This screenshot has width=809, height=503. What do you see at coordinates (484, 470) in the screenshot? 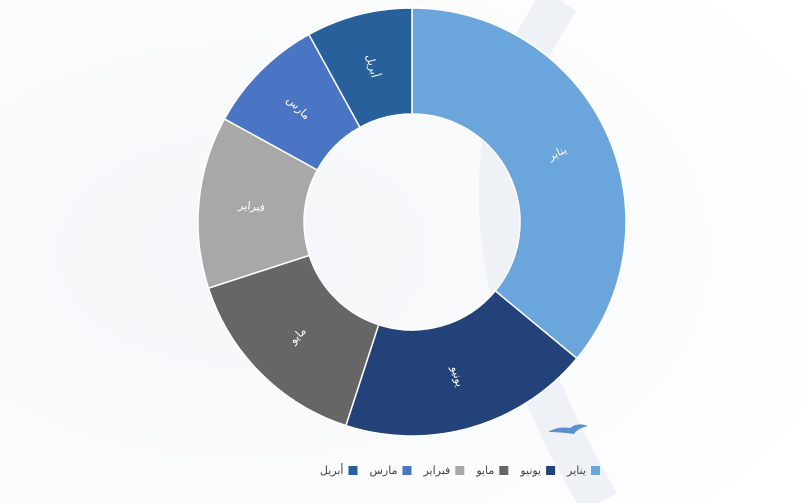
I see `legend-label: مايو` at bounding box center [484, 470].